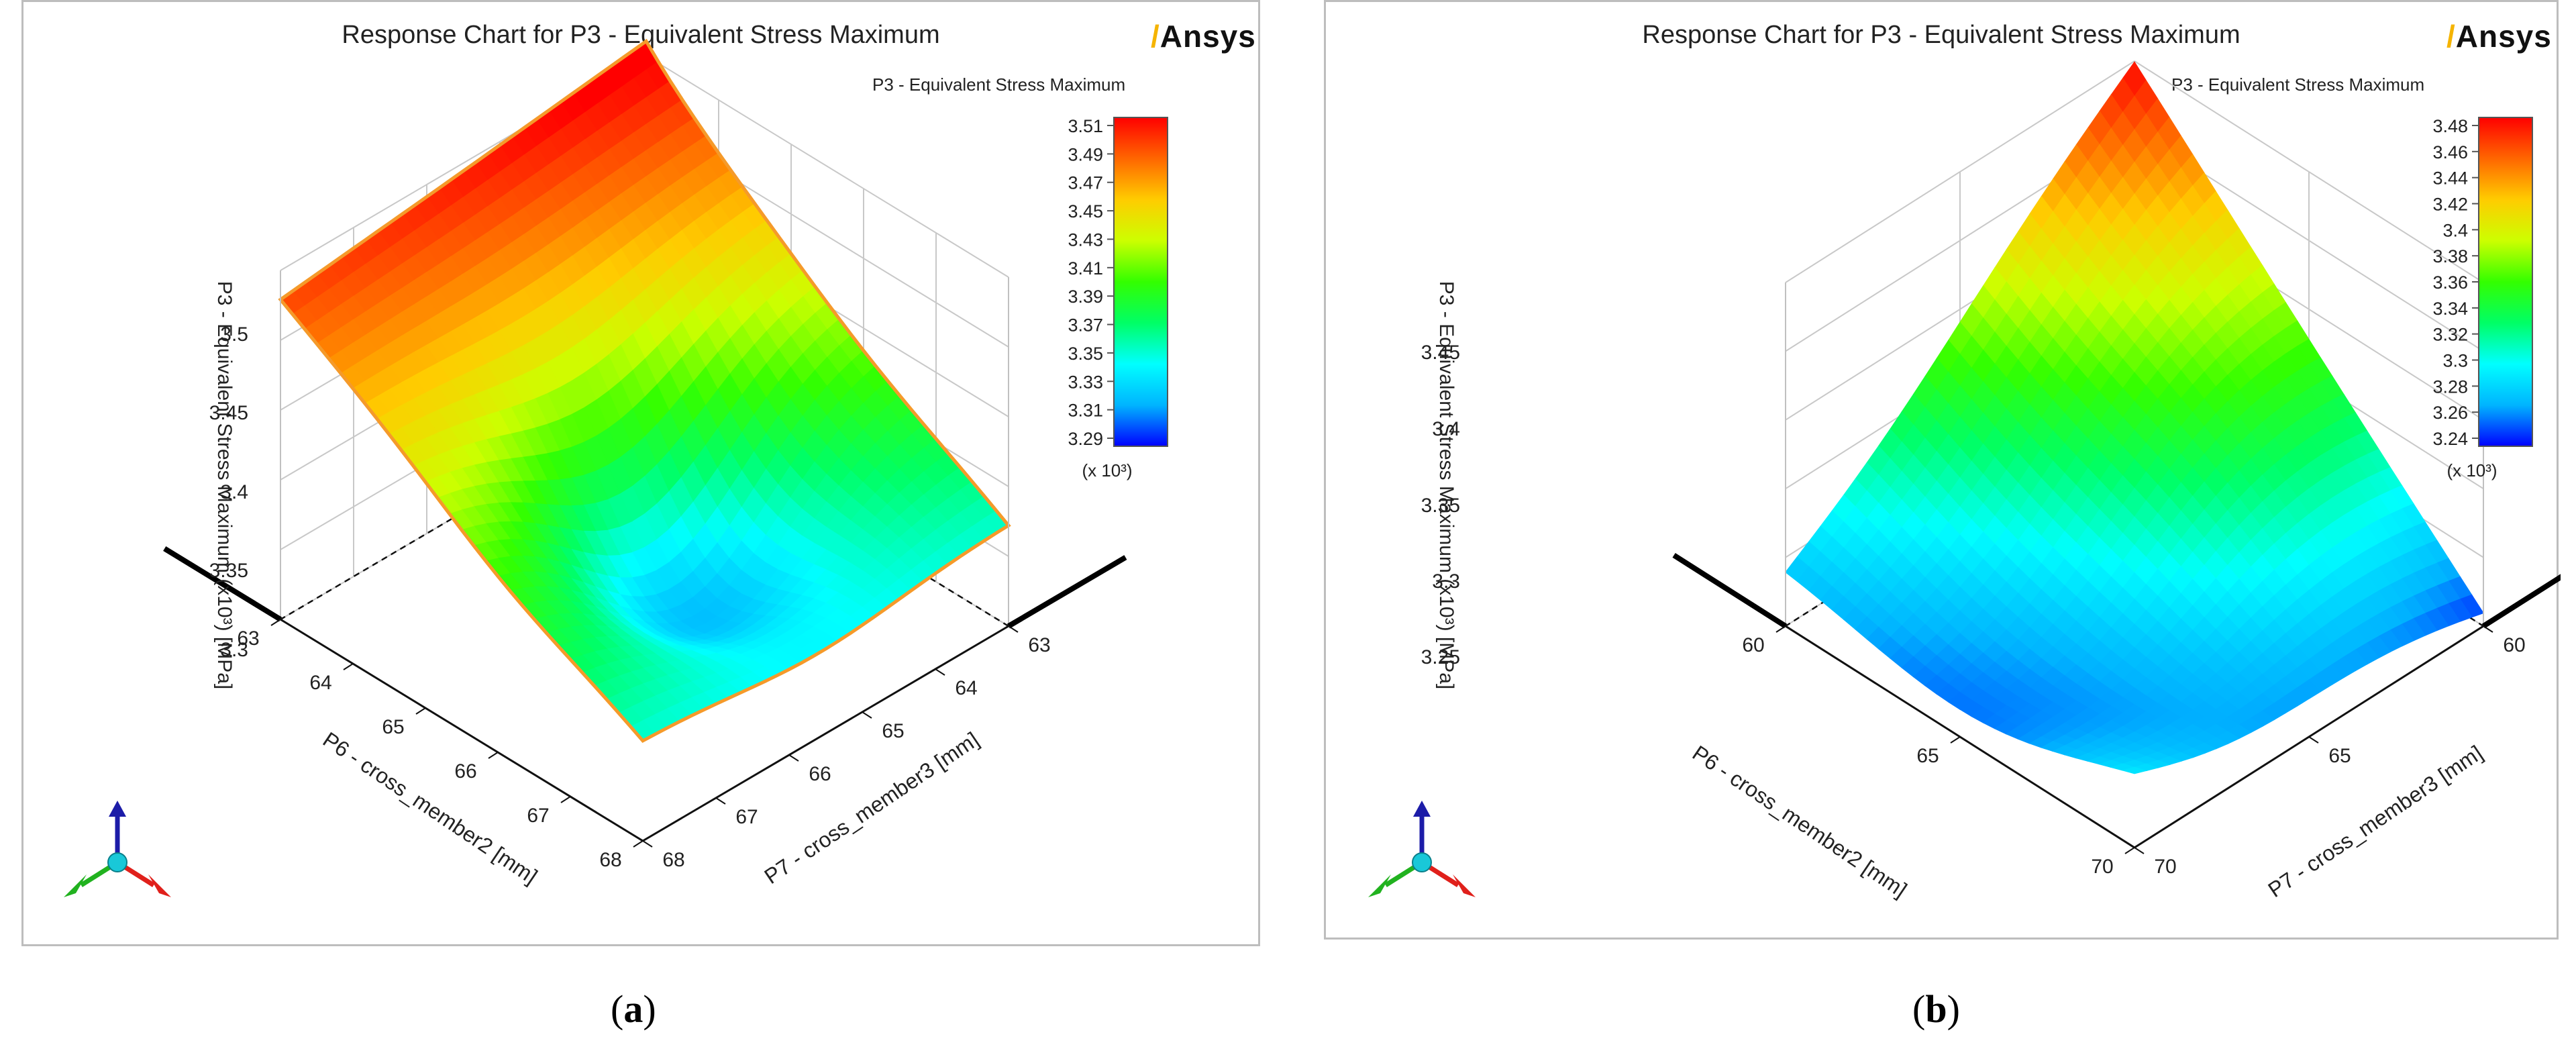 The height and width of the screenshot is (1063, 2576). What do you see at coordinates (234, 334) in the screenshot?
I see `z-tick-label: 3.5` at bounding box center [234, 334].